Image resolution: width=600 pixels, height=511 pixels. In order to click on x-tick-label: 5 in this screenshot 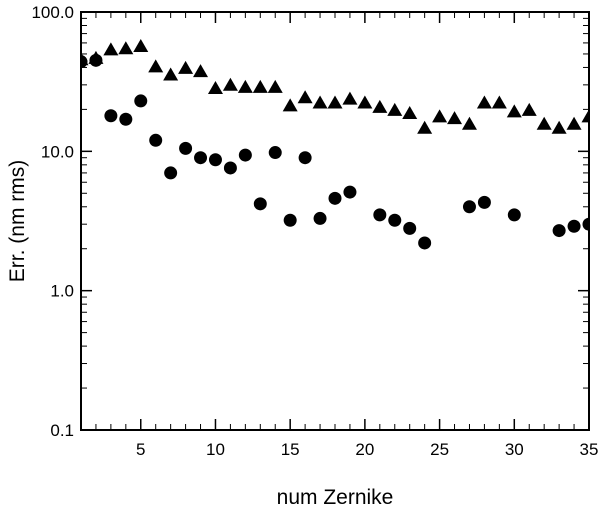, I will do `click(140, 449)`.